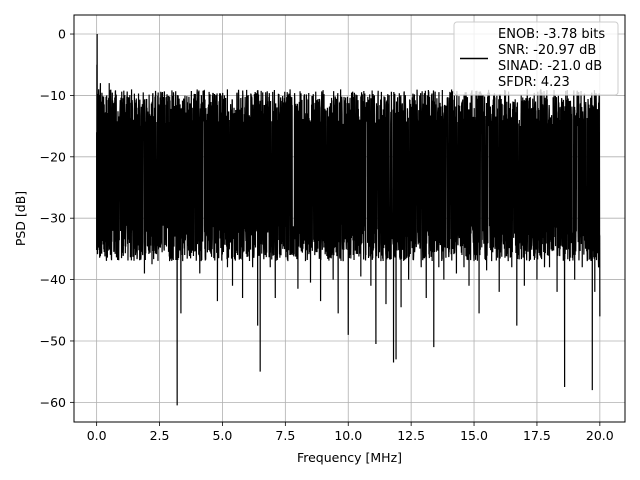 The height and width of the screenshot is (480, 640). What do you see at coordinates (474, 435) in the screenshot?
I see `x-tick-label: 15.0` at bounding box center [474, 435].